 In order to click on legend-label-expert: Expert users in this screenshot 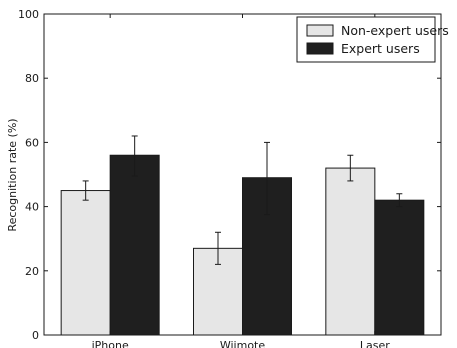, I will do `click(380, 48)`.